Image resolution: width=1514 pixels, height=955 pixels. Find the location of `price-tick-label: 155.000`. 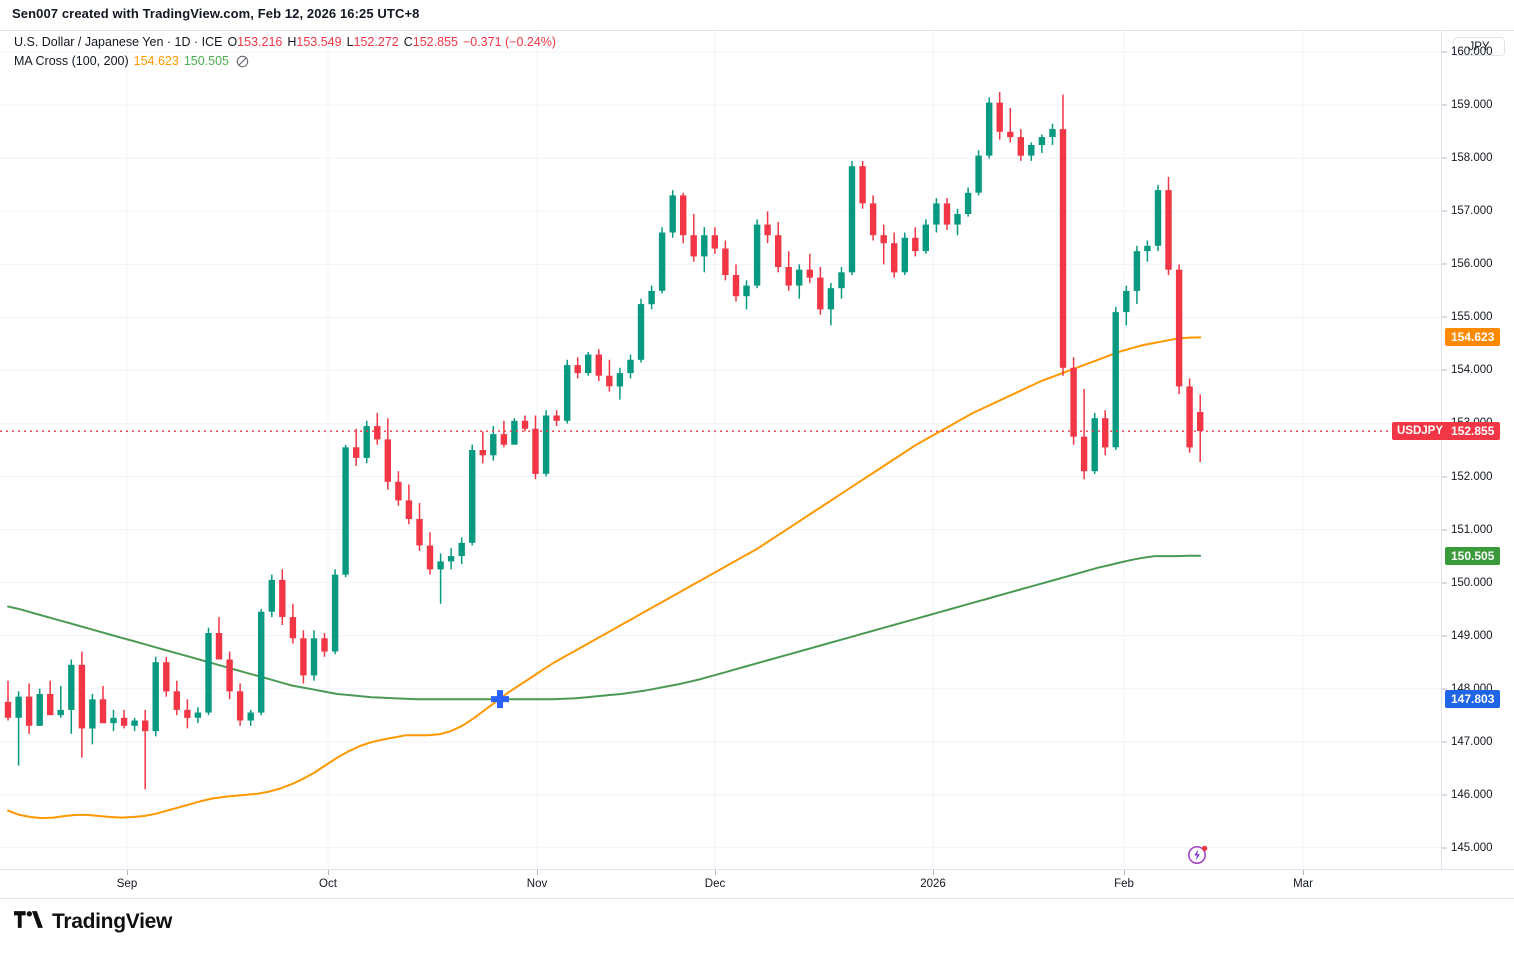

price-tick-label: 155.000 is located at coordinates (1472, 317).